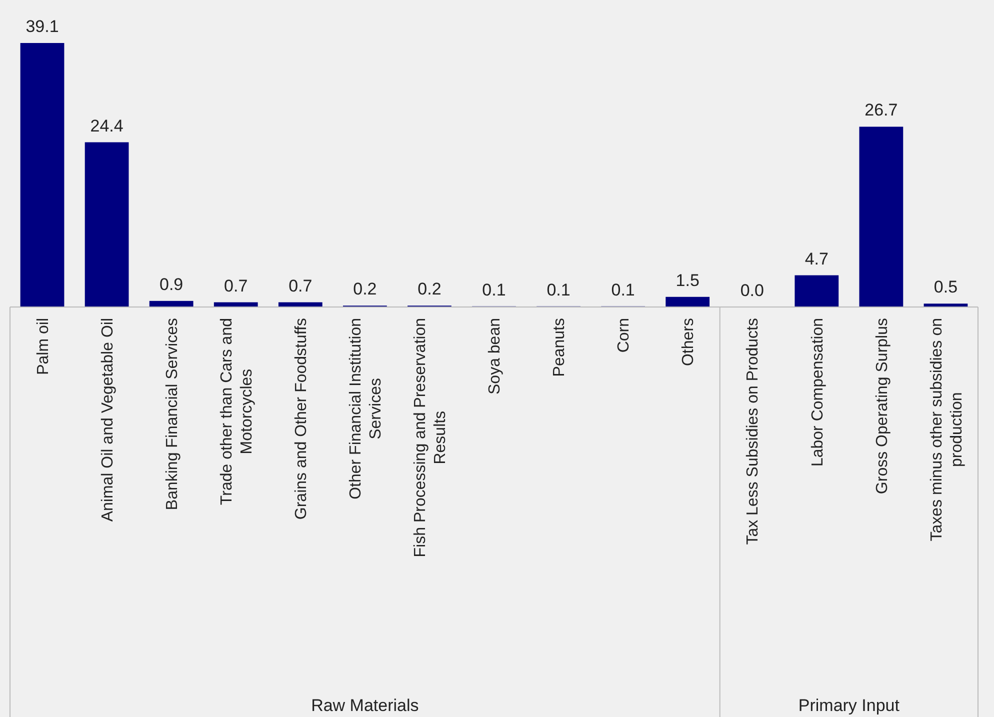  What do you see at coordinates (431, 438) in the screenshot?
I see `x-tick-label: Fish Processing and Preservation Results` at bounding box center [431, 438].